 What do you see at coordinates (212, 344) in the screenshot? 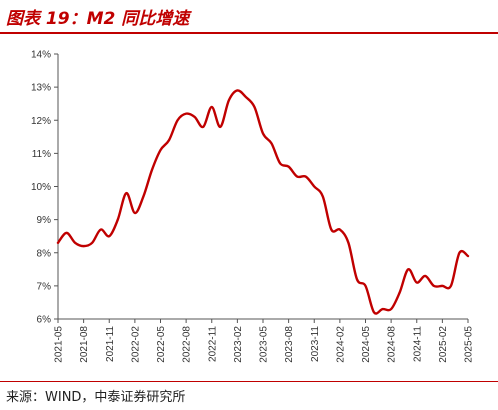
I see `x-tick-label: 2022-11` at bounding box center [212, 344].